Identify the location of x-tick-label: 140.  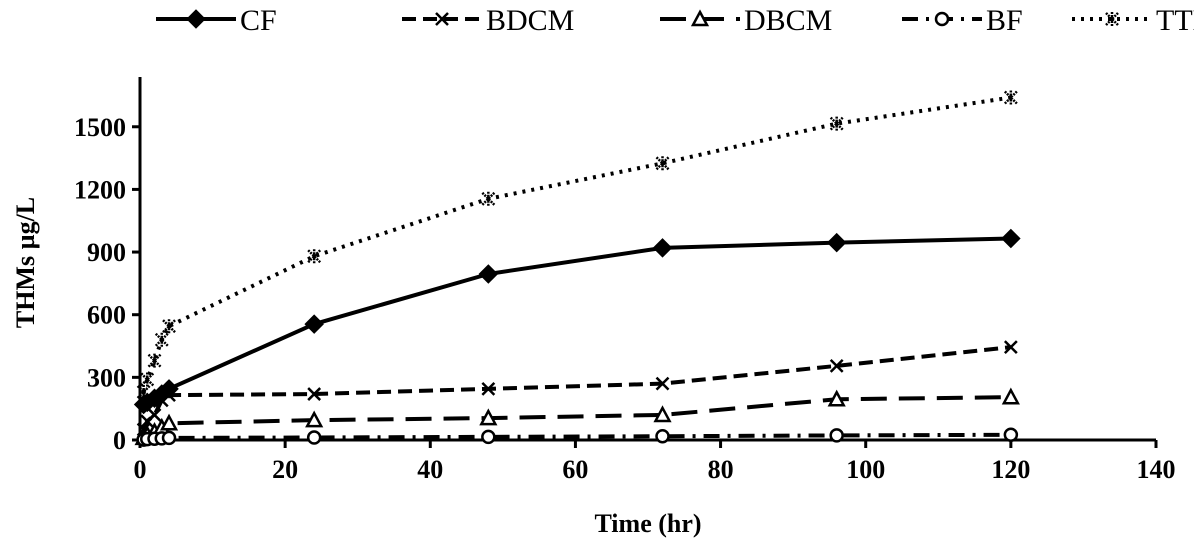
(1156, 469).